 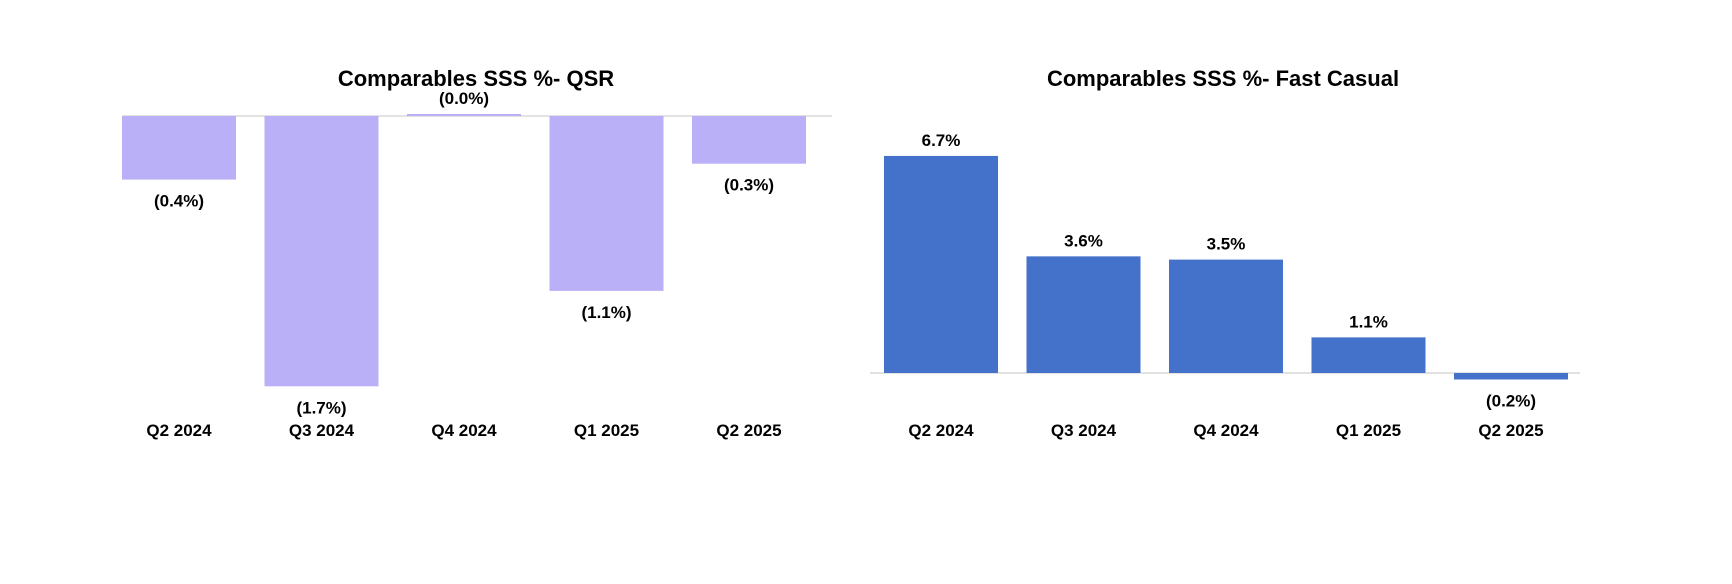 I want to click on data-label: (0.4%), so click(x=179, y=201).